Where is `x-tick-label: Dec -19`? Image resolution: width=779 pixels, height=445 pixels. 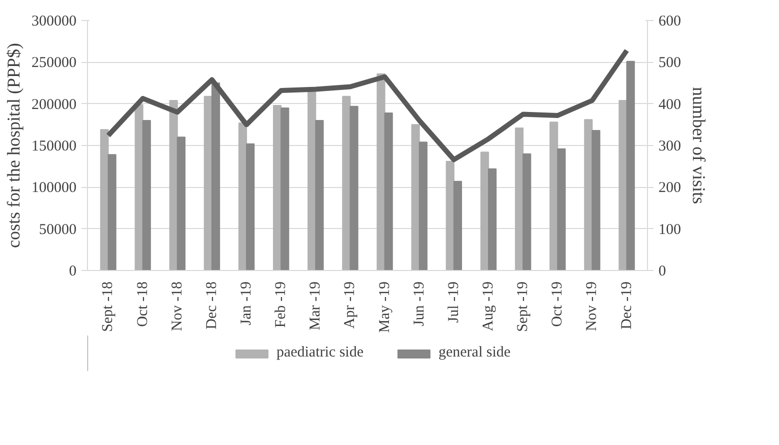
x-tick-label: Dec -19 is located at coordinates (626, 305).